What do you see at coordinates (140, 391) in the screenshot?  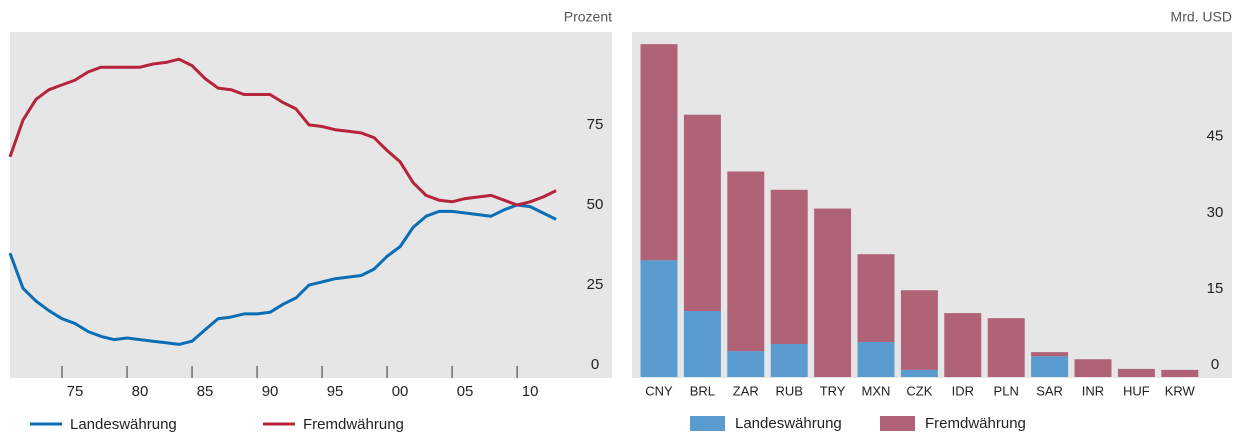 I see `x-tick-label: 80` at bounding box center [140, 391].